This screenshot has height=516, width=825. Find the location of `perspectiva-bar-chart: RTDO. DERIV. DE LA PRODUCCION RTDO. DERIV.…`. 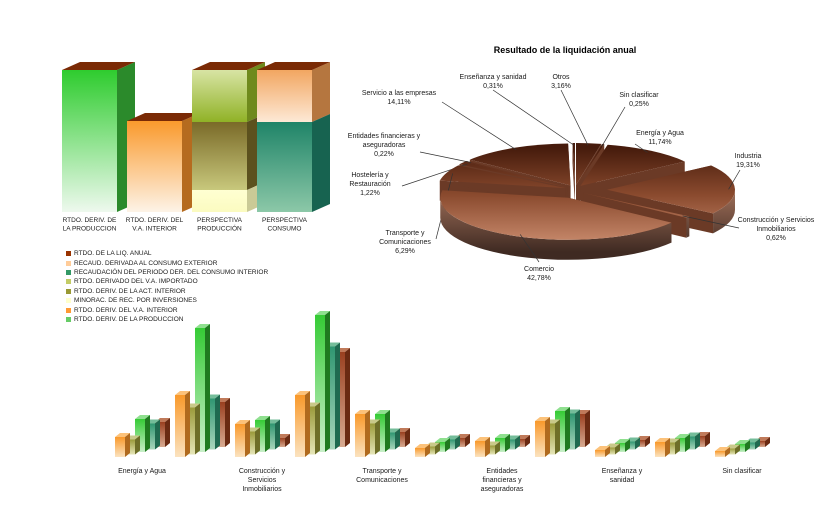

perspectiva-bar-chart: RTDO. DERIV. DE LA PRODUCCION RTDO. DERIV.… is located at coordinates (196, 147).